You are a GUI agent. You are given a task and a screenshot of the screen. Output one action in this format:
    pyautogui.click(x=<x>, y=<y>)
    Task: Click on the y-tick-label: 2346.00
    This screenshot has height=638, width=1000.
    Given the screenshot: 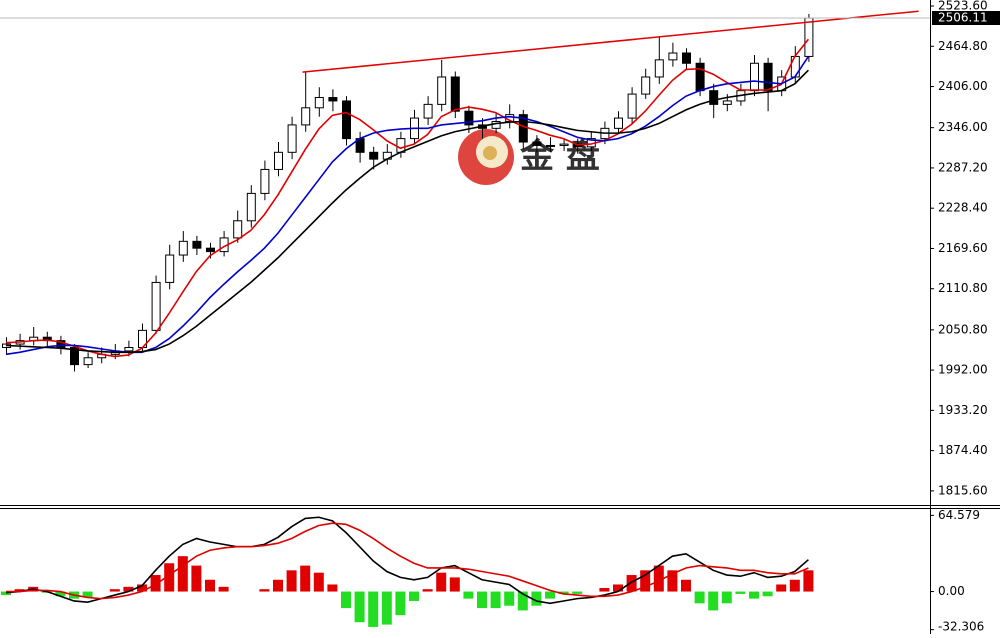 What is the action you would take?
    pyautogui.click(x=963, y=127)
    